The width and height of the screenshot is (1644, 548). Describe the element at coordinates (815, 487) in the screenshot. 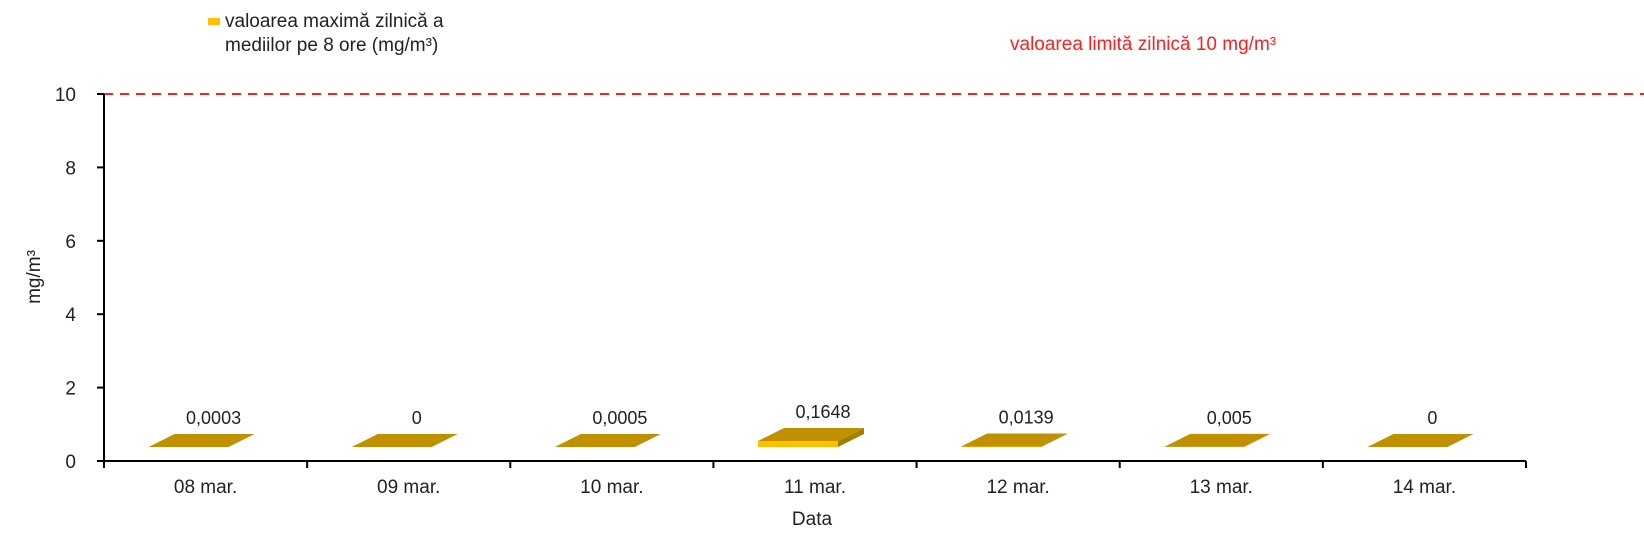

I see `x-tick-label: 11 mar.` at that location.